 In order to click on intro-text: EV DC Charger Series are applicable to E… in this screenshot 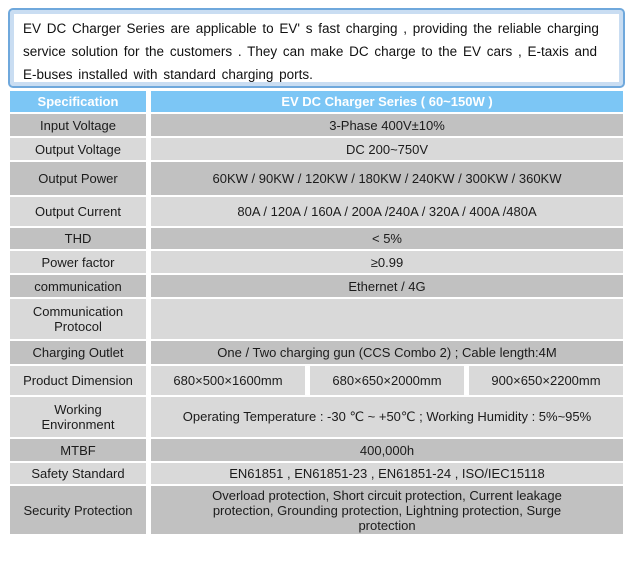, I will do `click(311, 51)`.